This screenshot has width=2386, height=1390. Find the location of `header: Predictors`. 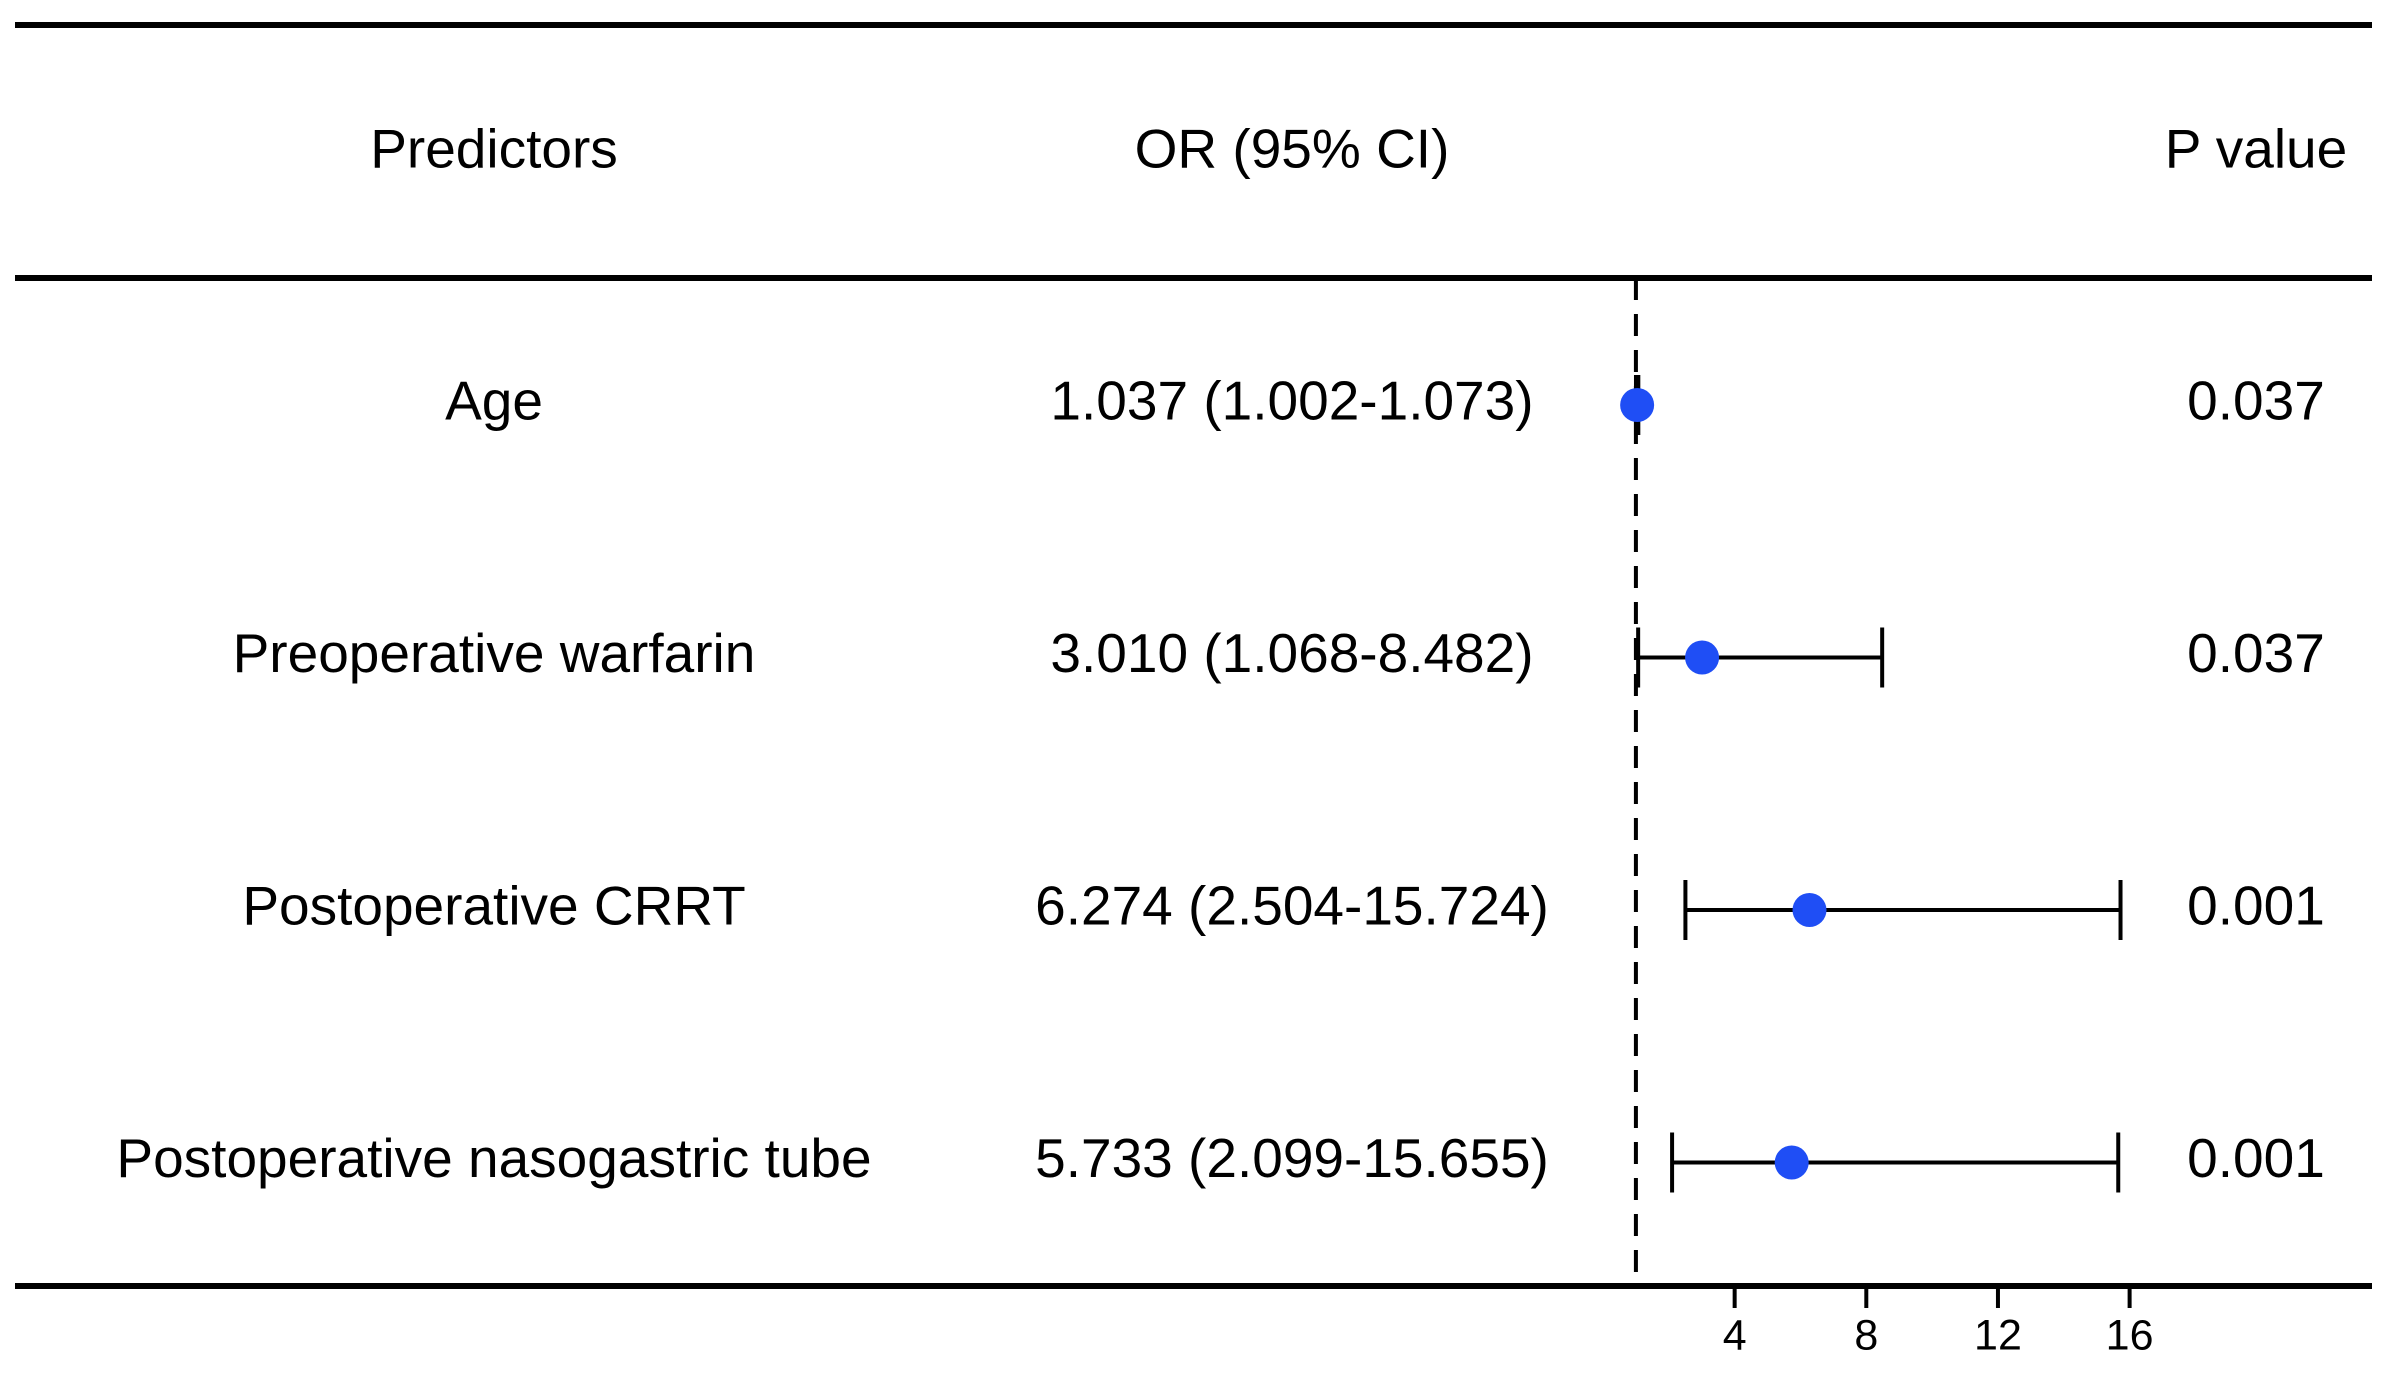

header: Predictors is located at coordinates (494, 149).